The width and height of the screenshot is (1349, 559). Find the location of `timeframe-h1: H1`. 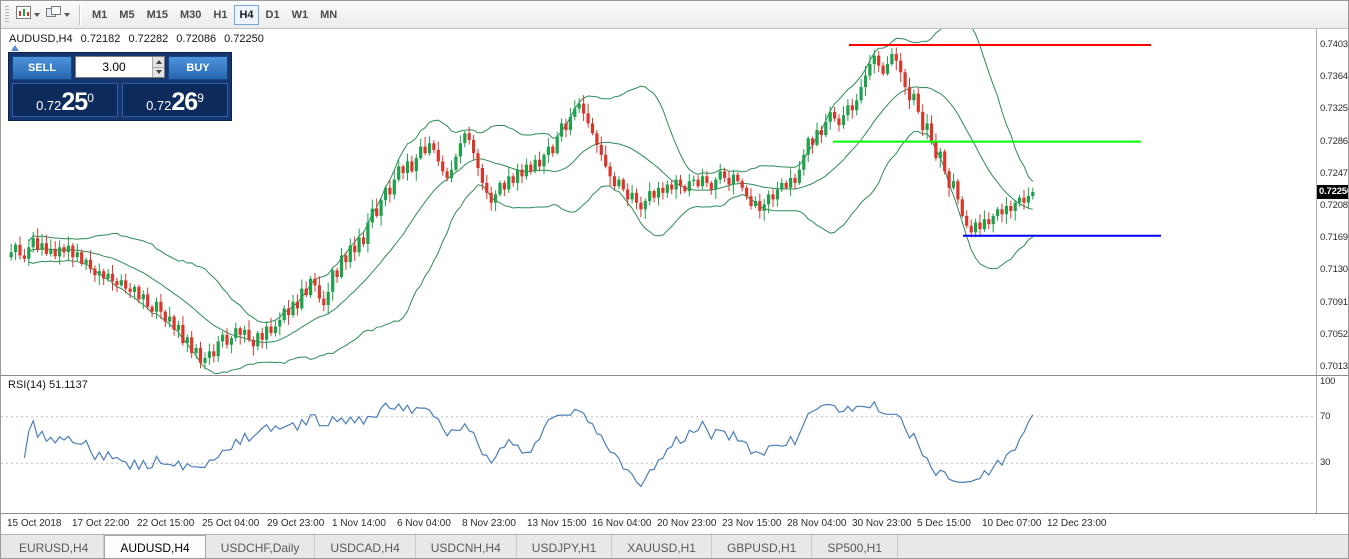

timeframe-h1: H1 is located at coordinates (220, 15).